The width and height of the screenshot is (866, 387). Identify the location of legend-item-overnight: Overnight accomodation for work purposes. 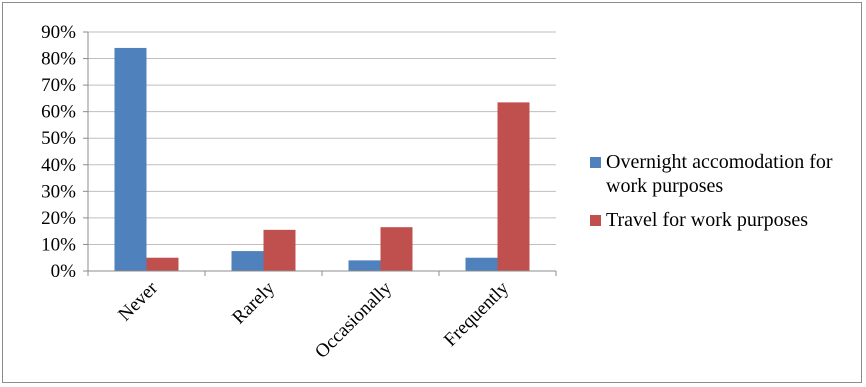
(727, 174).